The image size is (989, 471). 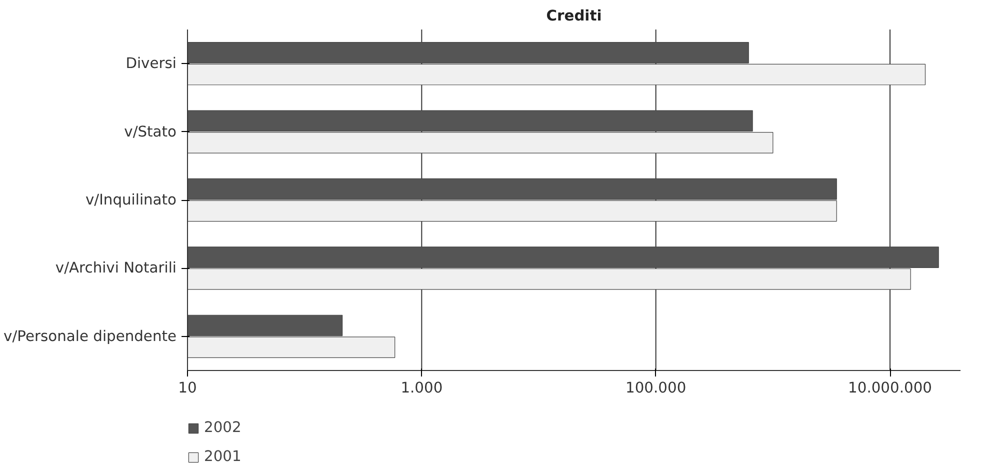 What do you see at coordinates (131, 200) in the screenshot?
I see `y-tick-label: v/Inquilinato` at bounding box center [131, 200].